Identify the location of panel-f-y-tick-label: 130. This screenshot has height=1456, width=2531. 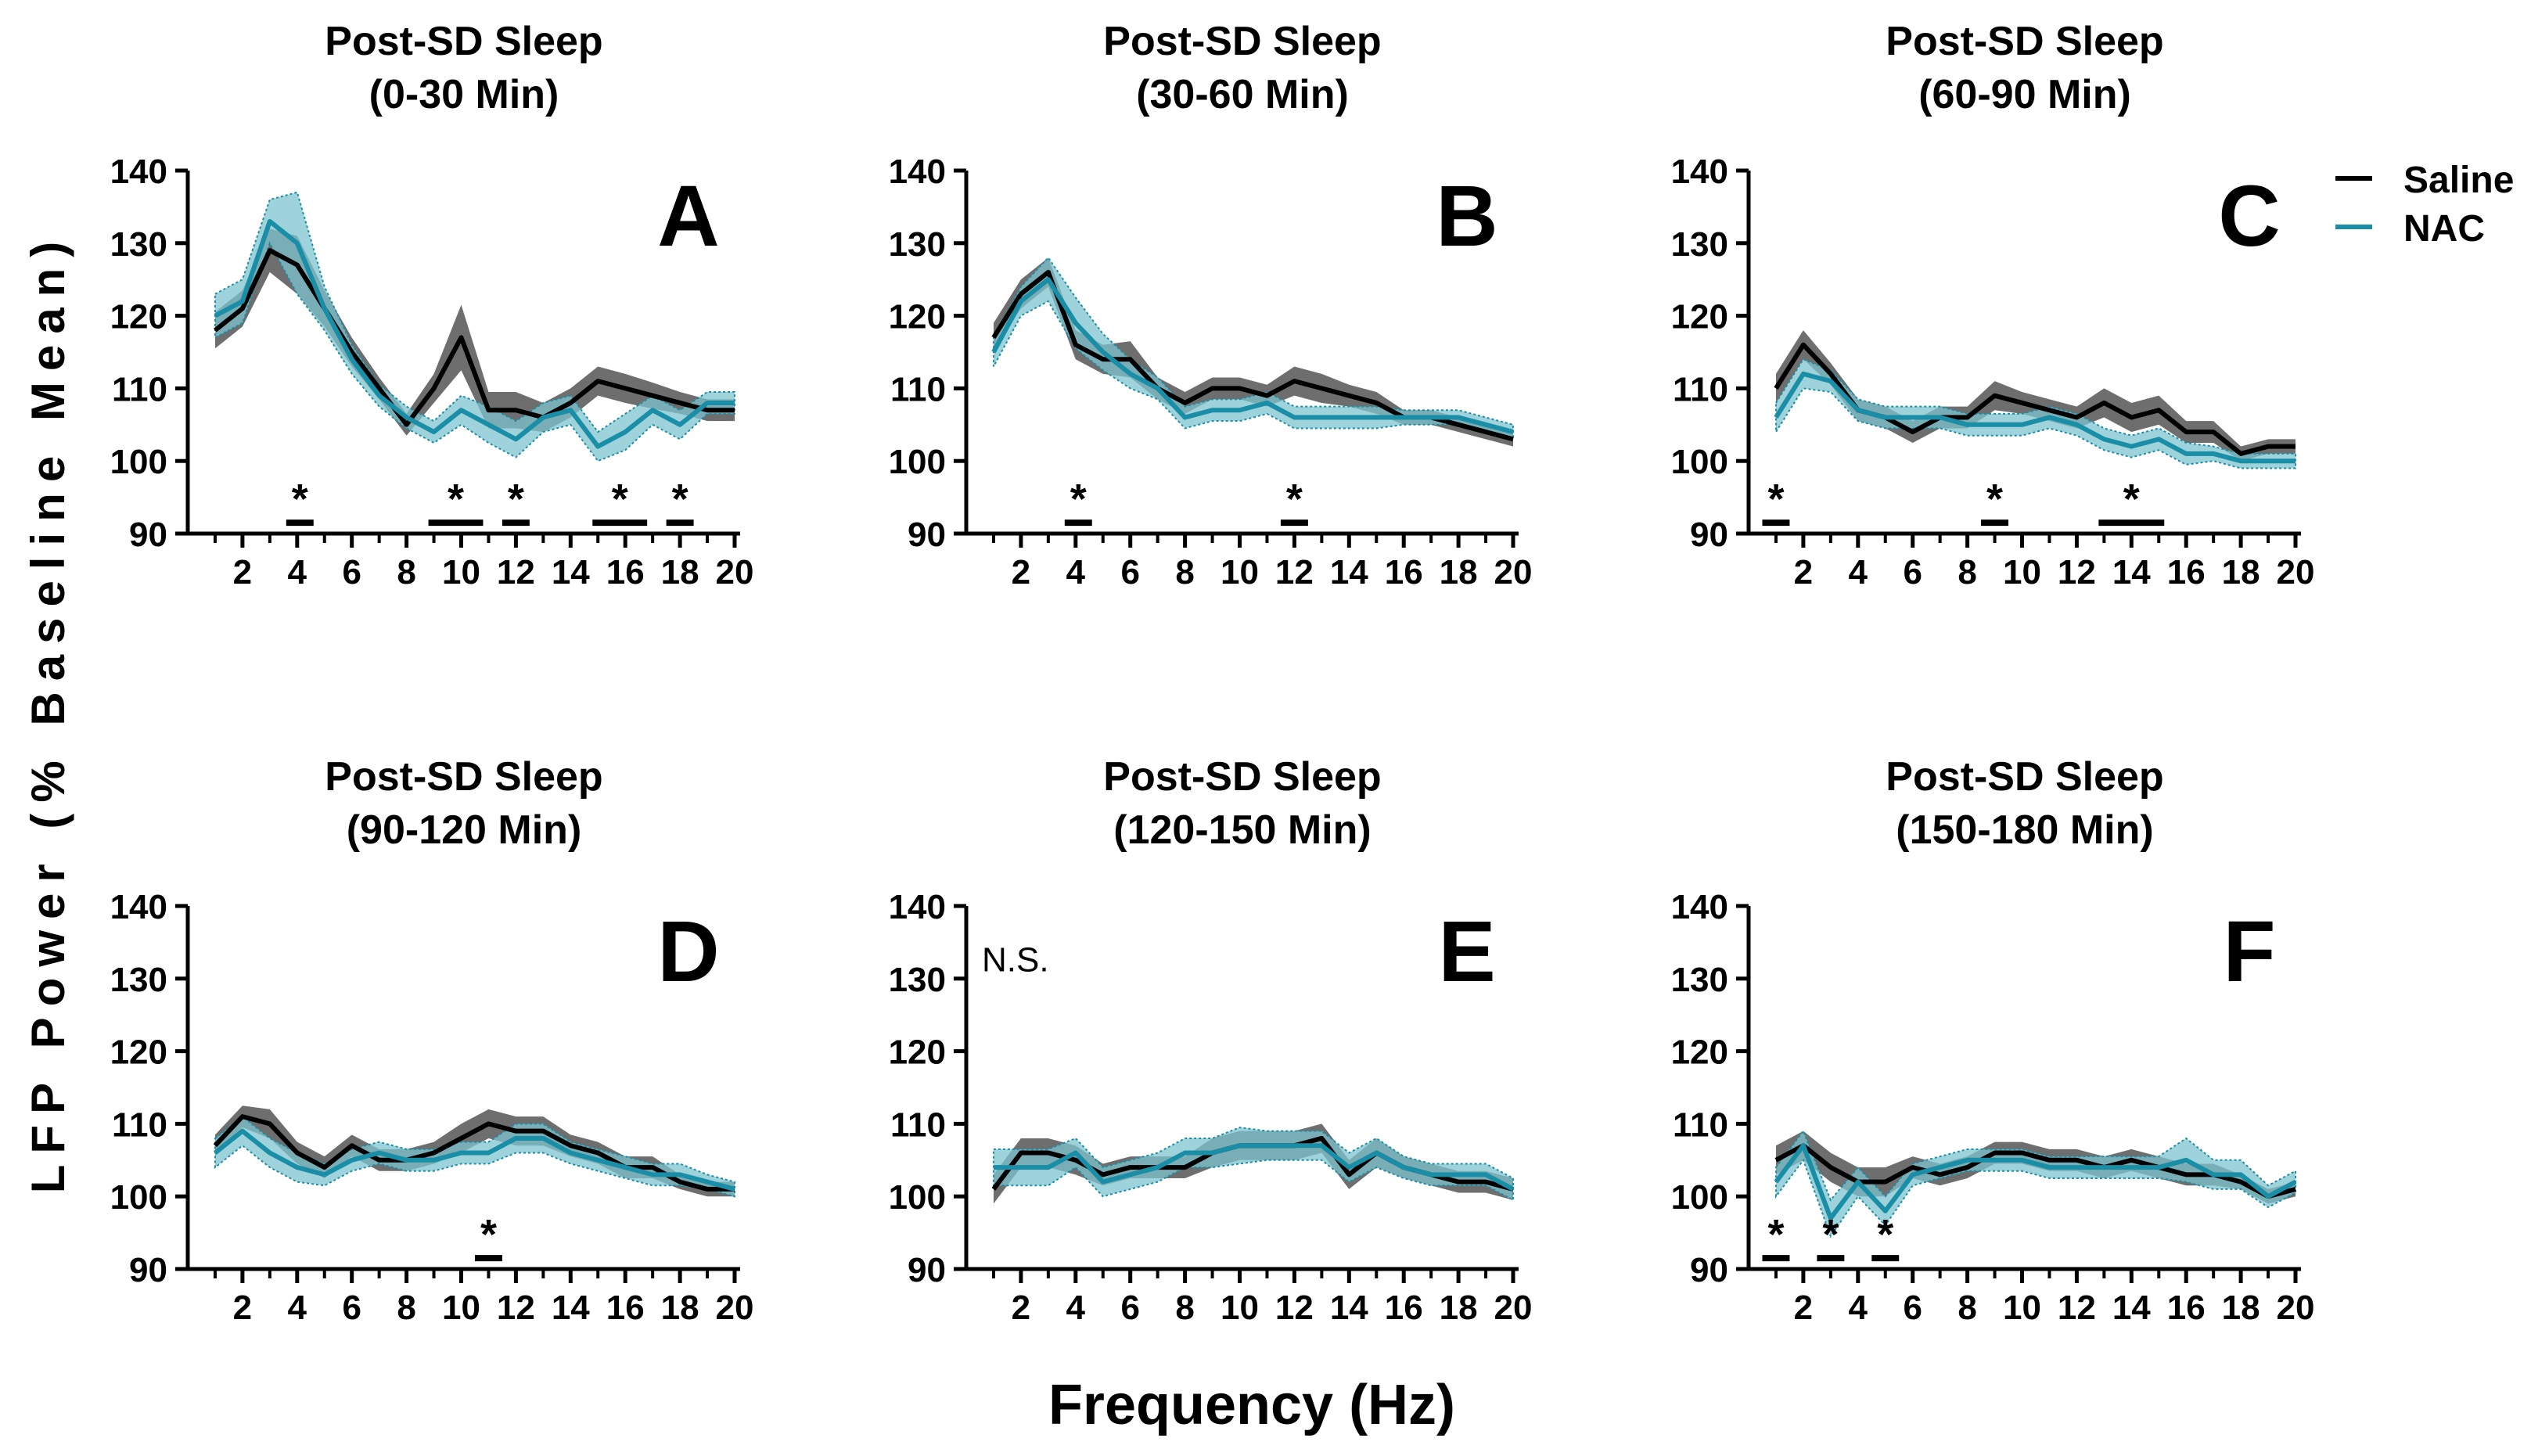
(1699, 980).